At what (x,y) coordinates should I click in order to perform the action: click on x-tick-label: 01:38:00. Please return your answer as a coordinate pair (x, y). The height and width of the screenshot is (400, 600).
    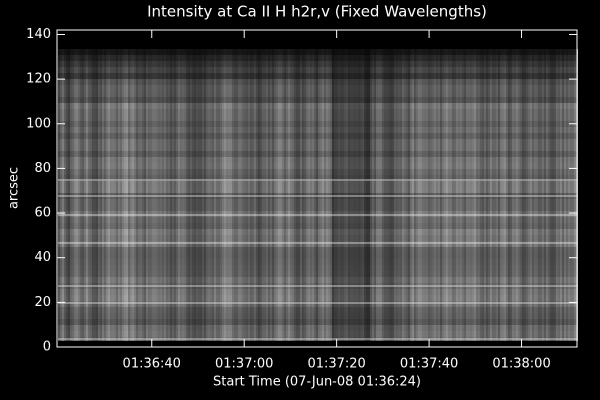
    Looking at the image, I should click on (521, 364).